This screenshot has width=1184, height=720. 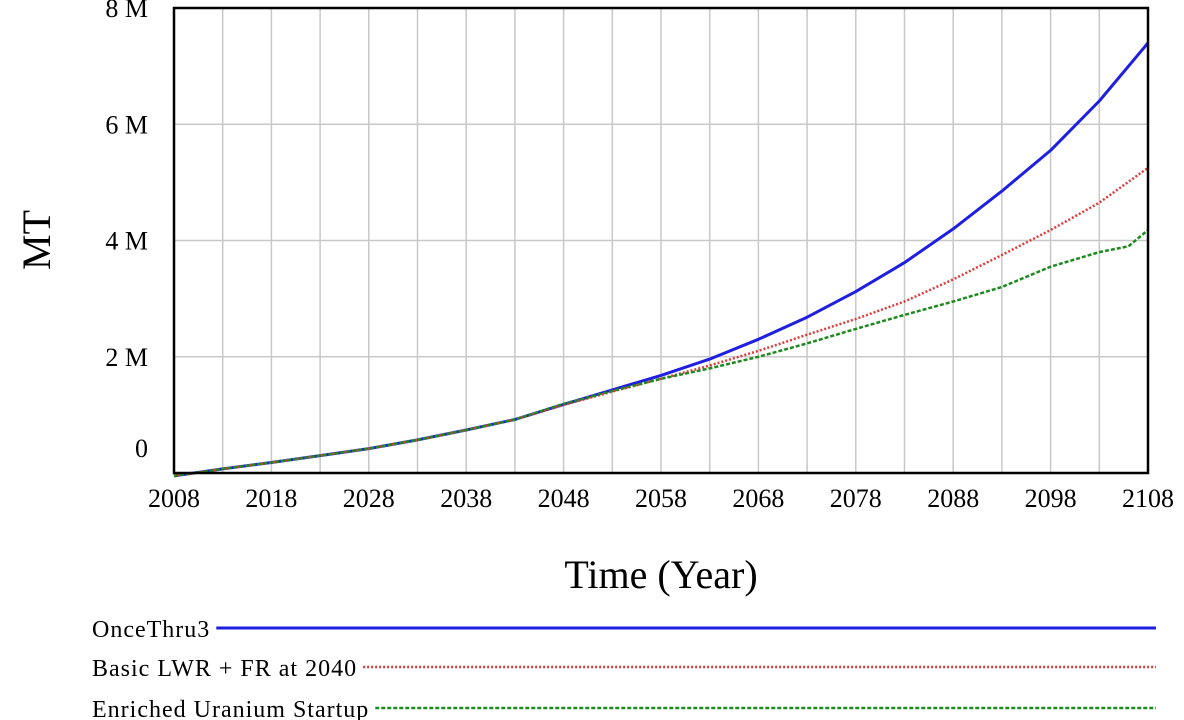 I want to click on y-tick-label: 0, so click(x=141, y=448).